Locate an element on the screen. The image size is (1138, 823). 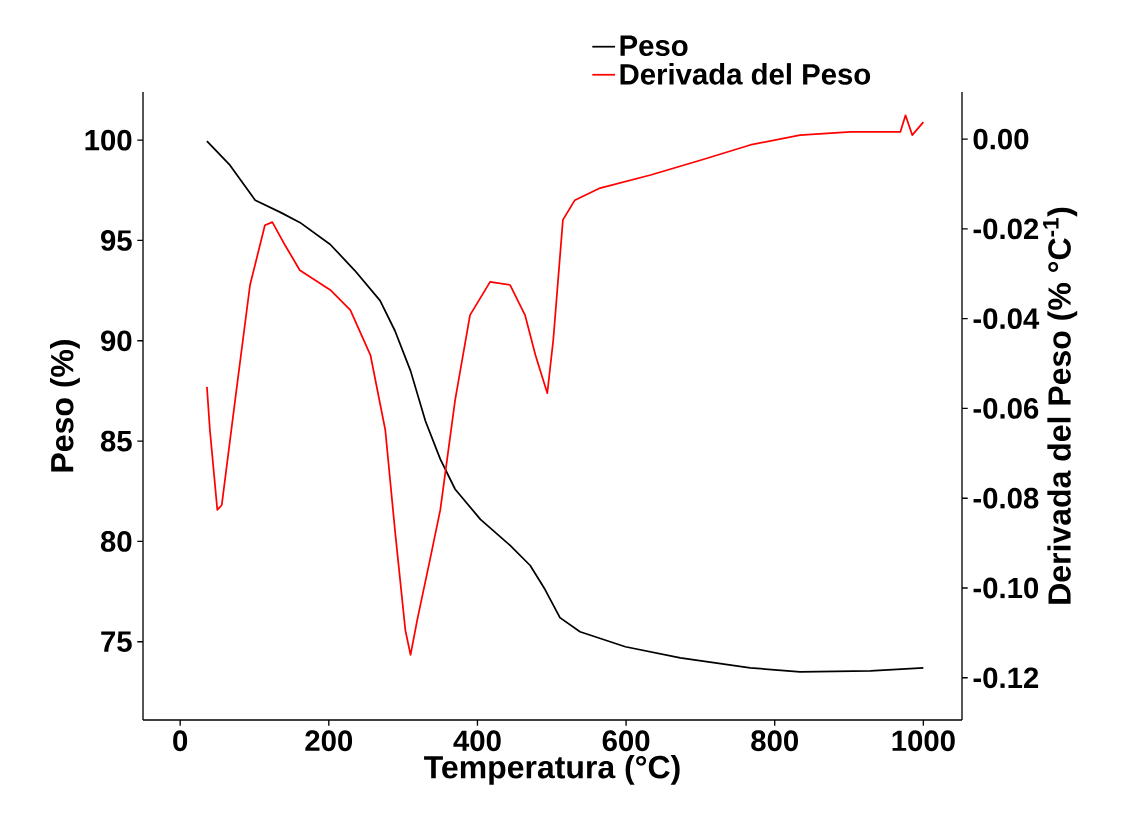
x-tick-label: 600 is located at coordinates (626, 741).